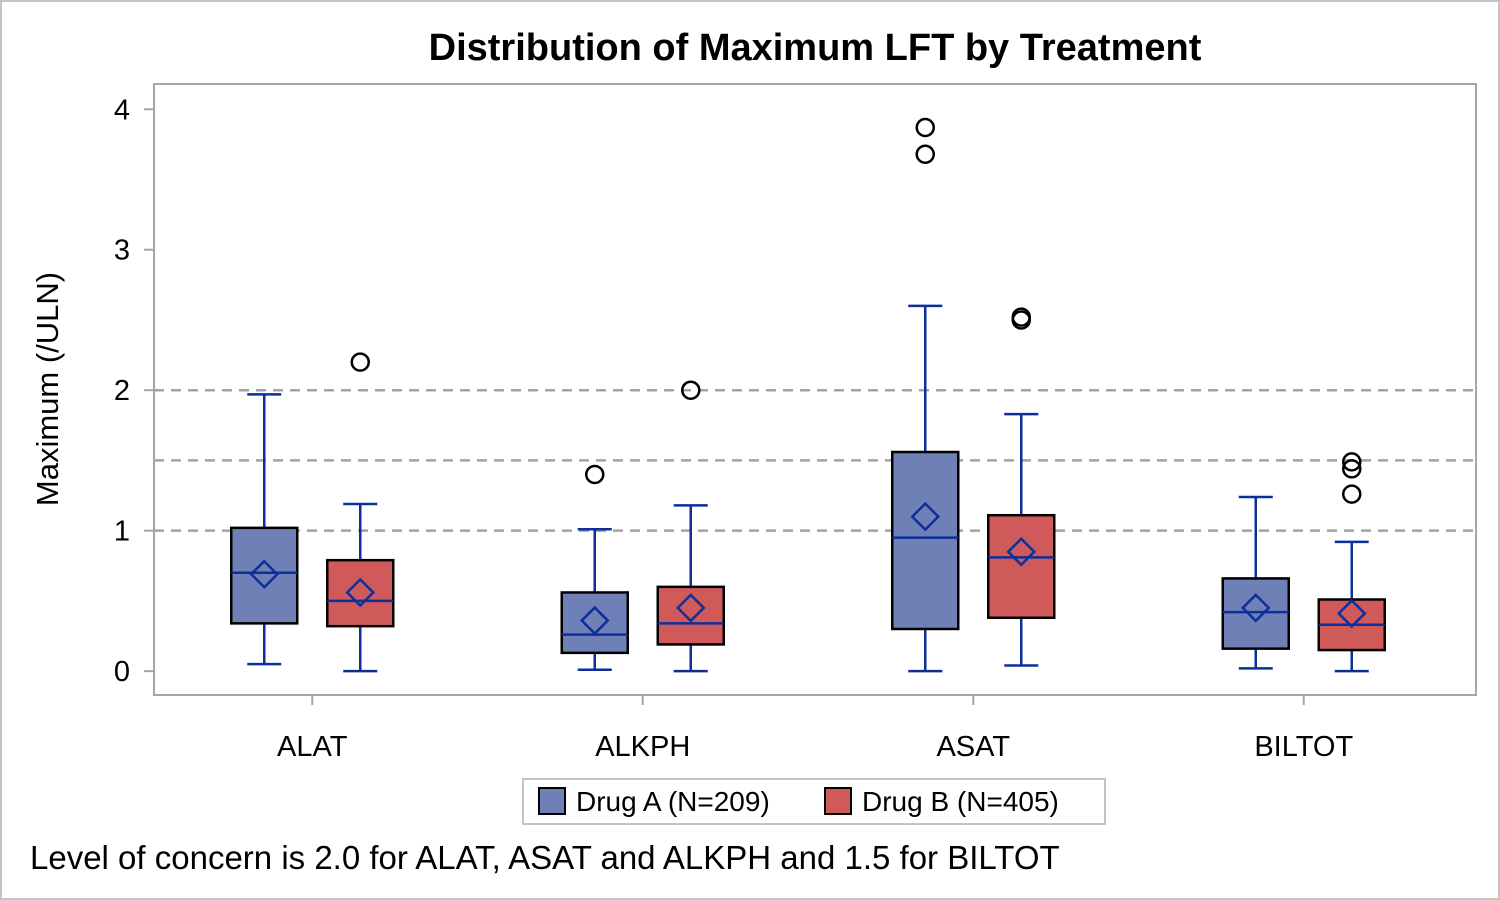 This screenshot has width=1500, height=900. Describe the element at coordinates (642, 747) in the screenshot. I see `x-tick-label: ALKPH` at that location.